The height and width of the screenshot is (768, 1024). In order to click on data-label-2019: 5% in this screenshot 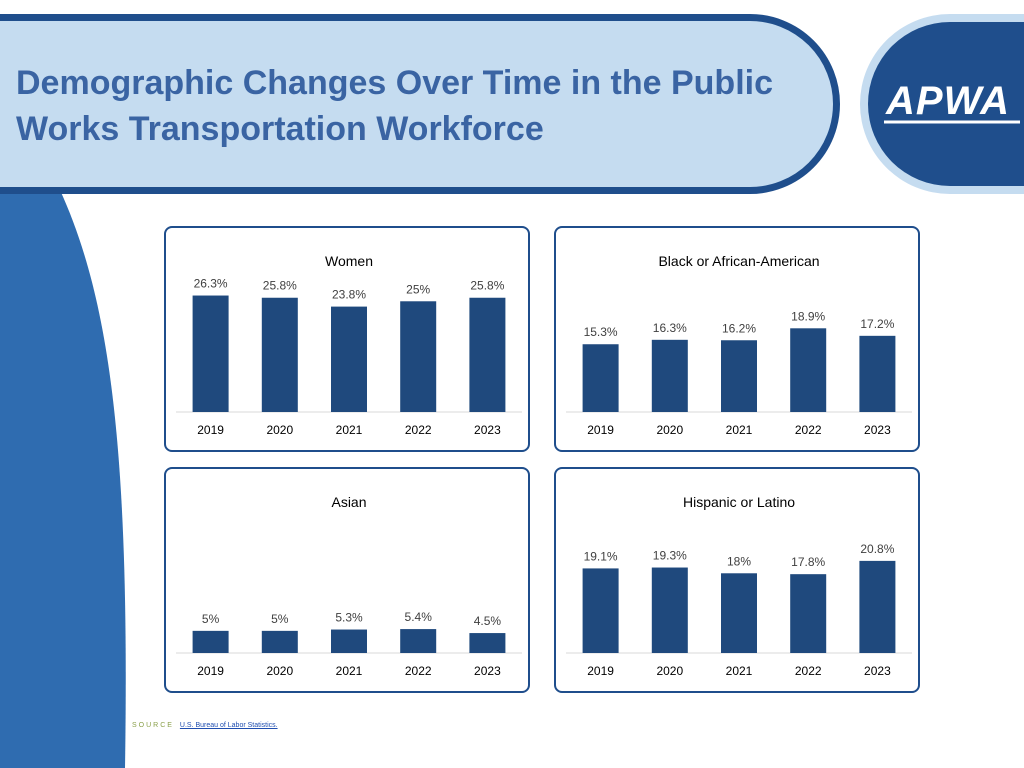, I will do `click(211, 619)`.